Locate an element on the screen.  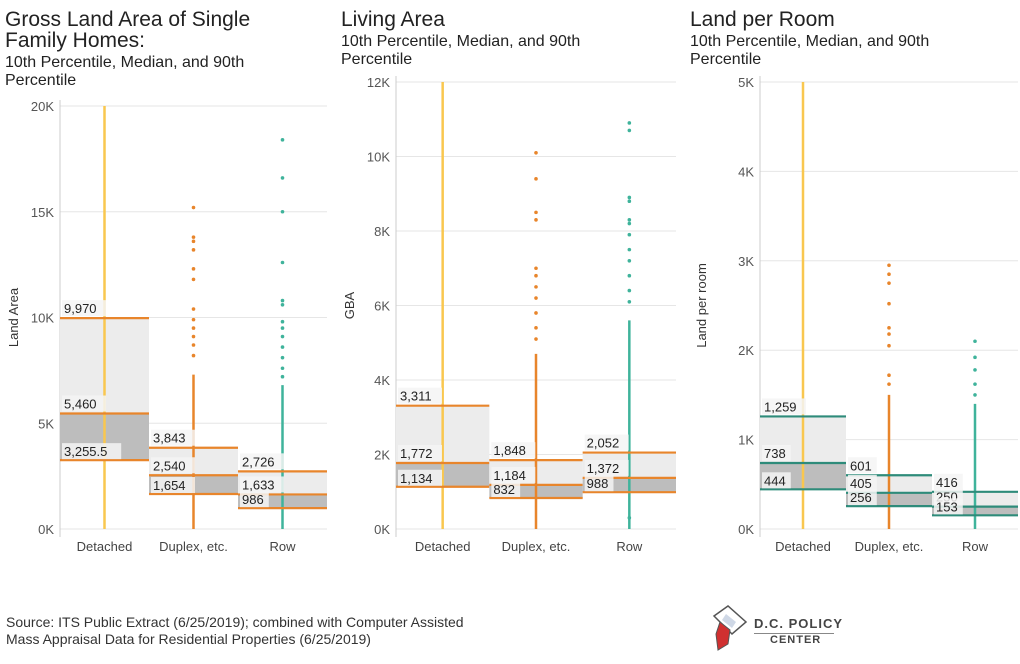
p90-label: 9,970 is located at coordinates (80, 308).